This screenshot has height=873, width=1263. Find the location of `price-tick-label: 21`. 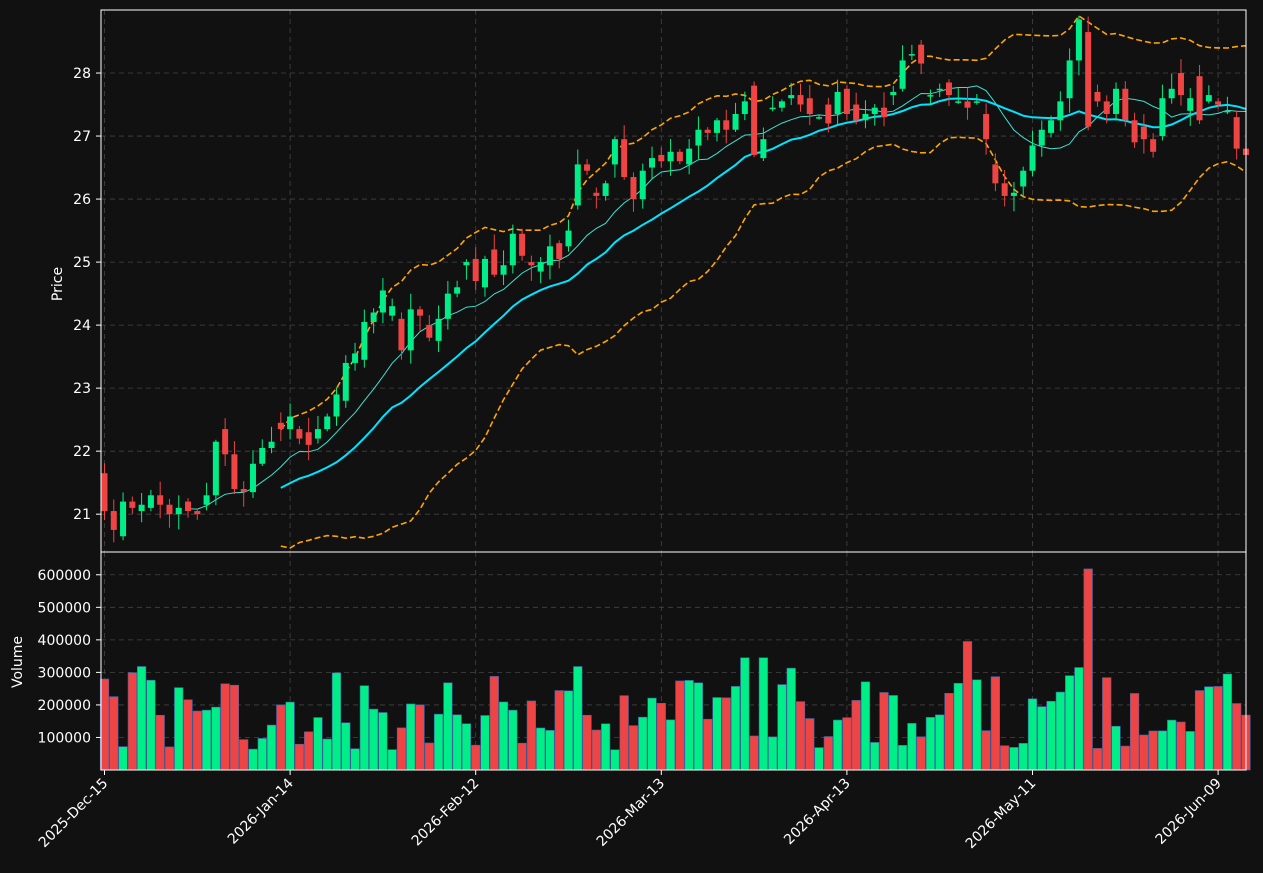

price-tick-label: 21 is located at coordinates (82, 515).